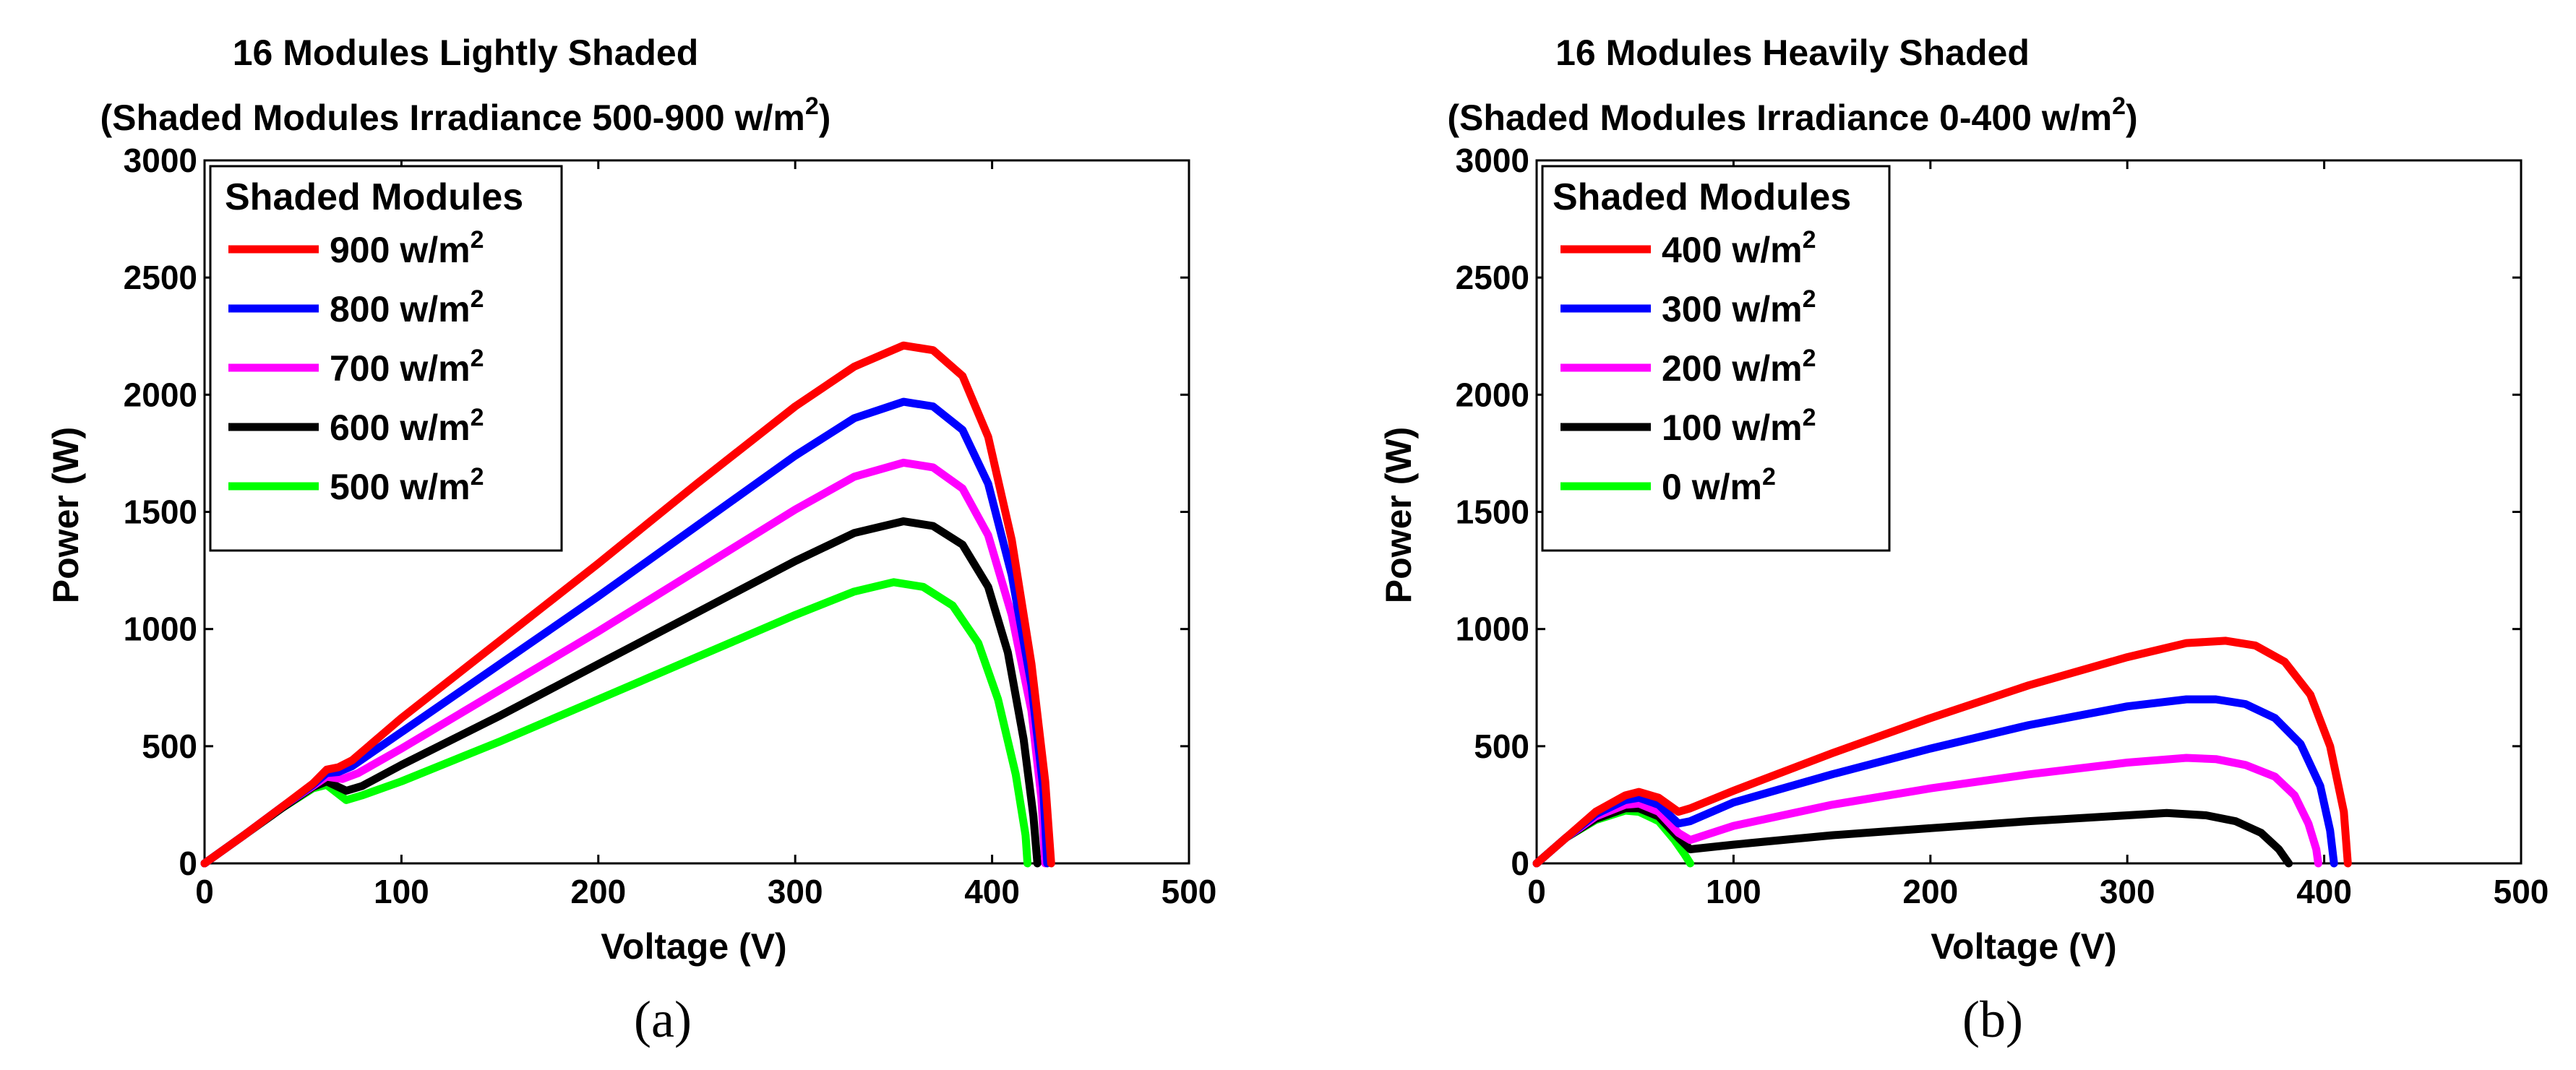  I want to click on chart-title-line2: (Shaded Modules Irradiance 0-400 w/m2), so click(1792, 115).